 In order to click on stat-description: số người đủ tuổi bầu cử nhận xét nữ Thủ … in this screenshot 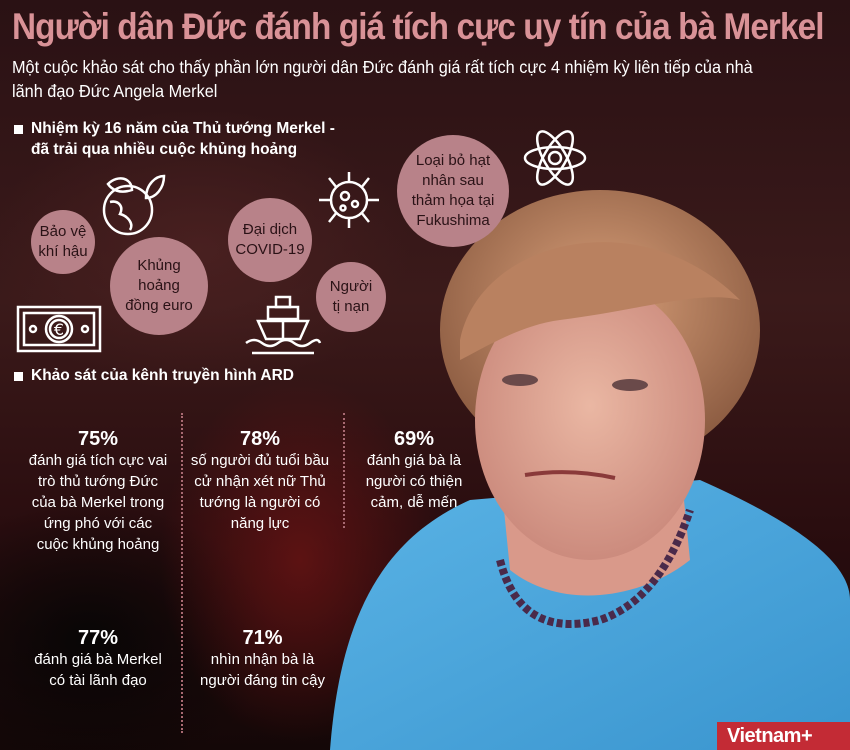, I will do `click(260, 492)`.